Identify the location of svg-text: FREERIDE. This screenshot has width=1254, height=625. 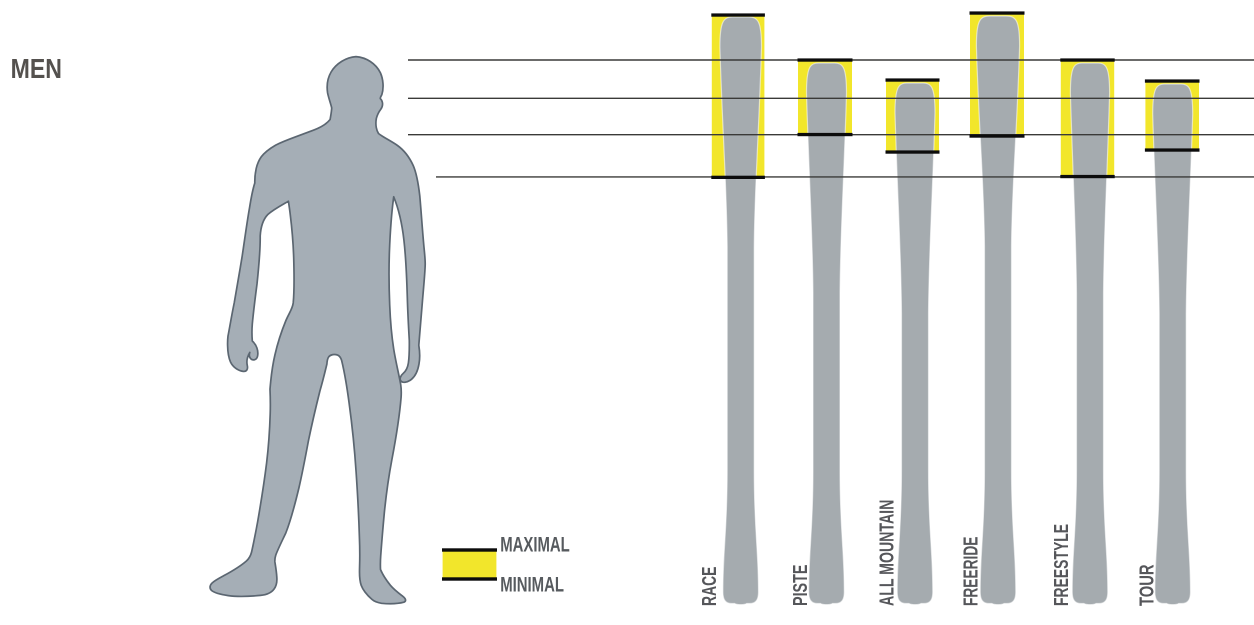
(970, 571).